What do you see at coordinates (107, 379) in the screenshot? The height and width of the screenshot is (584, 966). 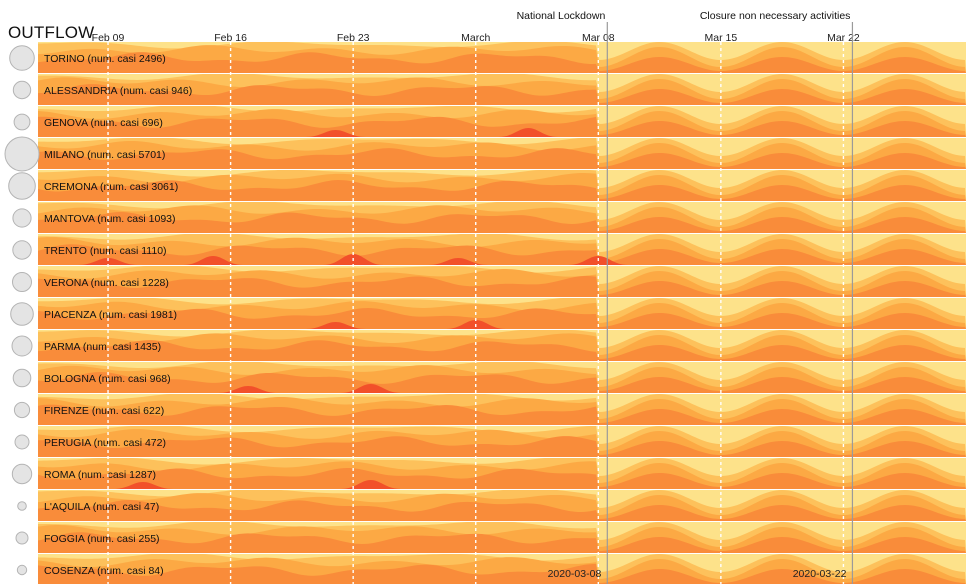 I see `row-label: BOLOGNA (num. casi 968)` at bounding box center [107, 379].